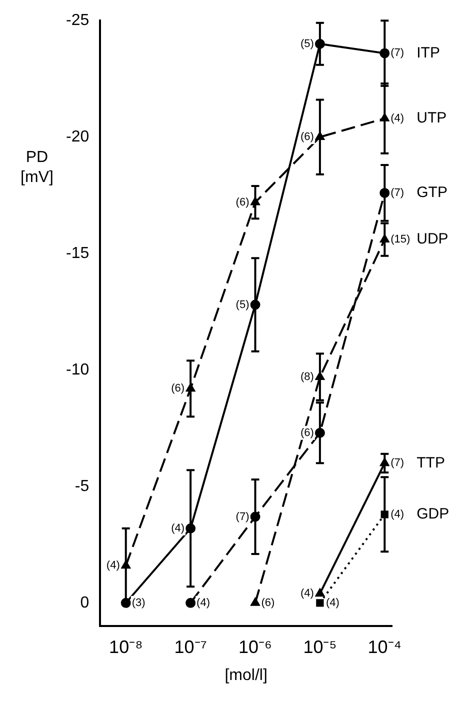 This screenshot has height=702, width=470. I want to click on annotation: (8), so click(307, 377).